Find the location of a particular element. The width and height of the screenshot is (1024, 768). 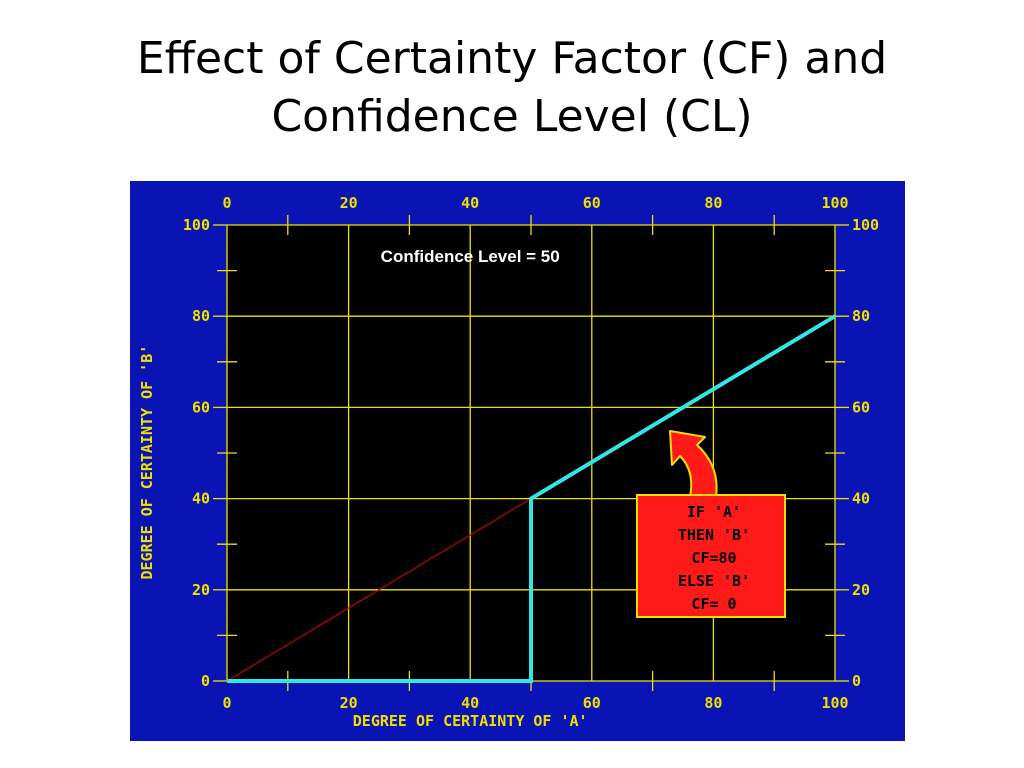

rule-callout: IF 'A' THEN 'B' CF=80 ELSE 'B' CF= 0 is located at coordinates (711, 524).